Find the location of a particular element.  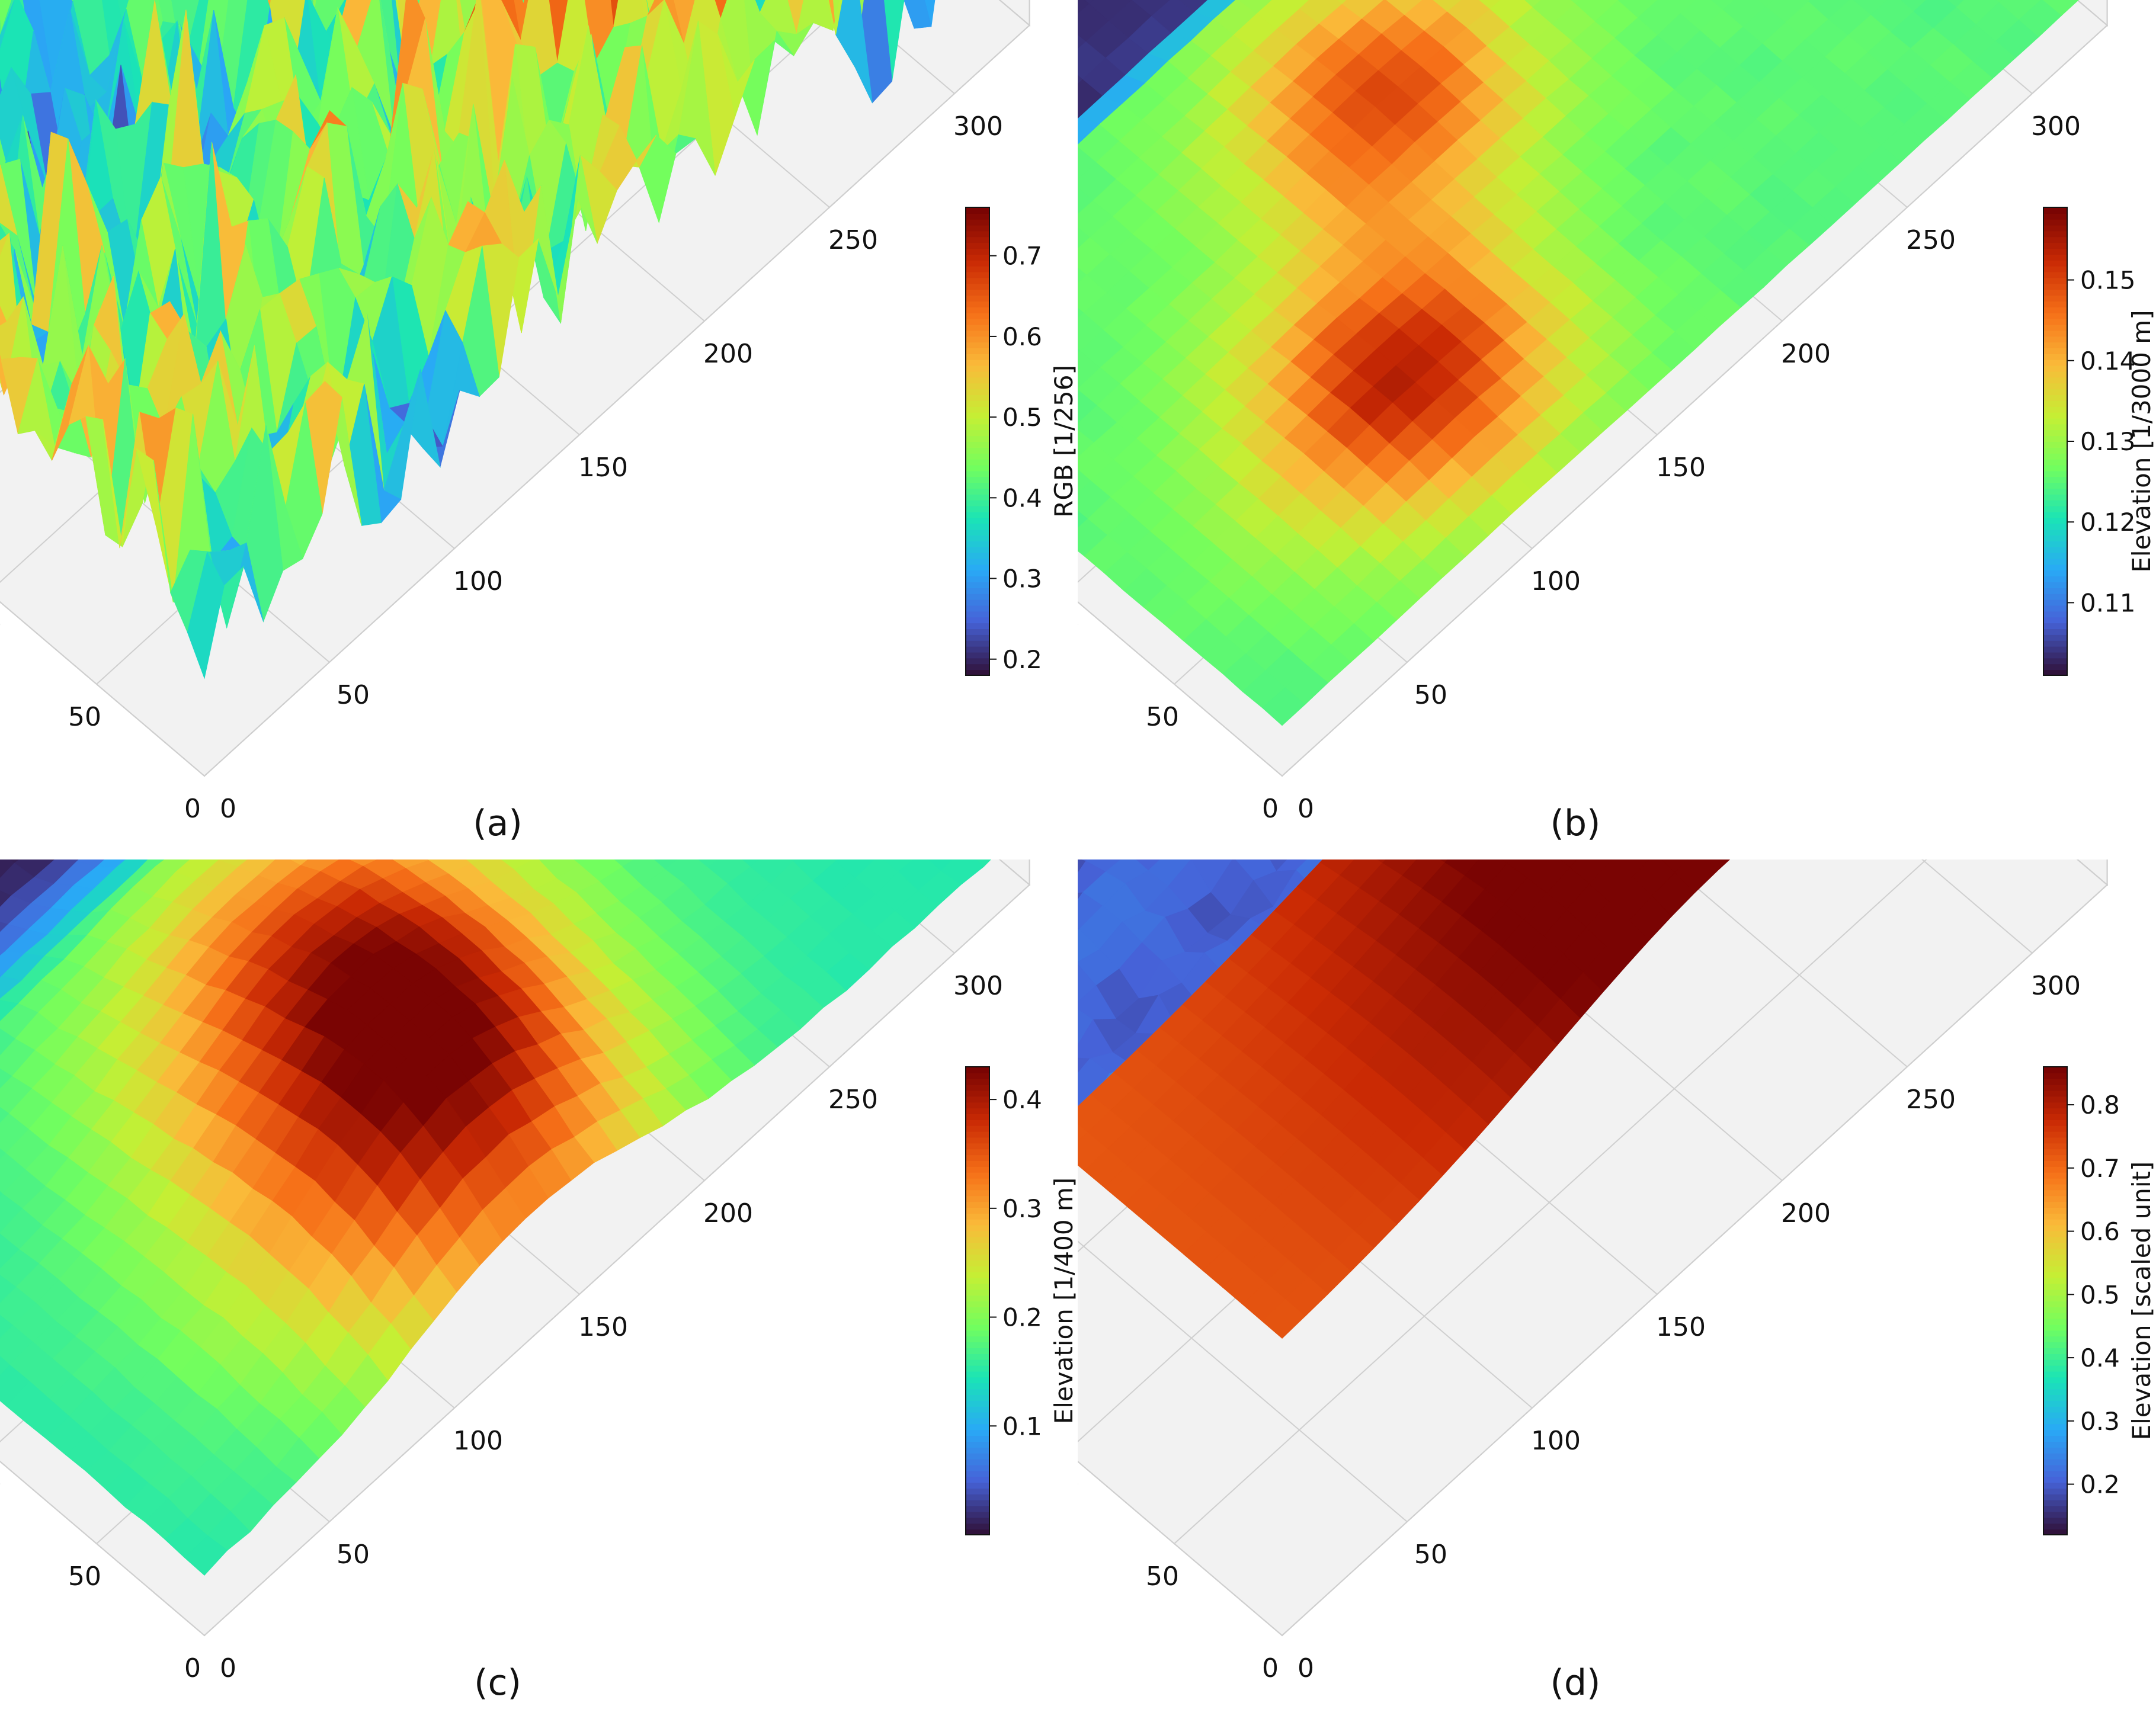

surface is located at coordinates (1405, 1099).